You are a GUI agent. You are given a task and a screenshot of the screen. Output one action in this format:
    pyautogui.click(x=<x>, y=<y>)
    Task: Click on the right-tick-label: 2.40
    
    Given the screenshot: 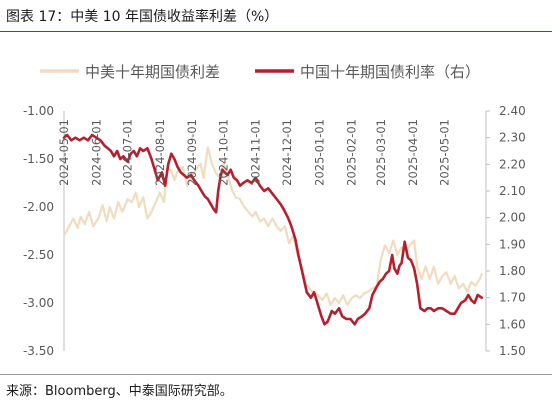 What is the action you would take?
    pyautogui.click(x=512, y=111)
    